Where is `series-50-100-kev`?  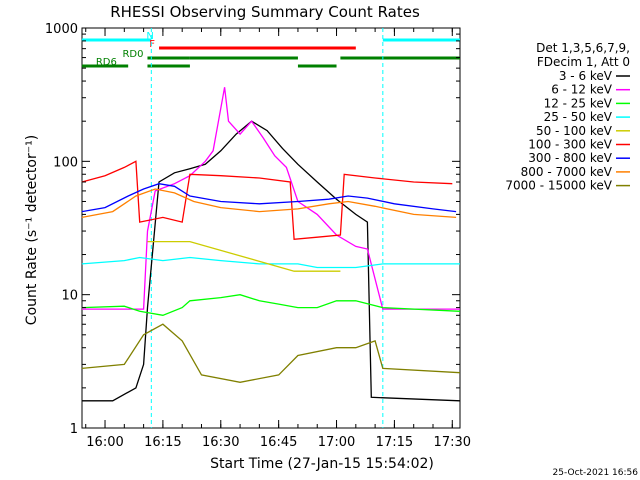 series-50-100-kev is located at coordinates (244, 256).